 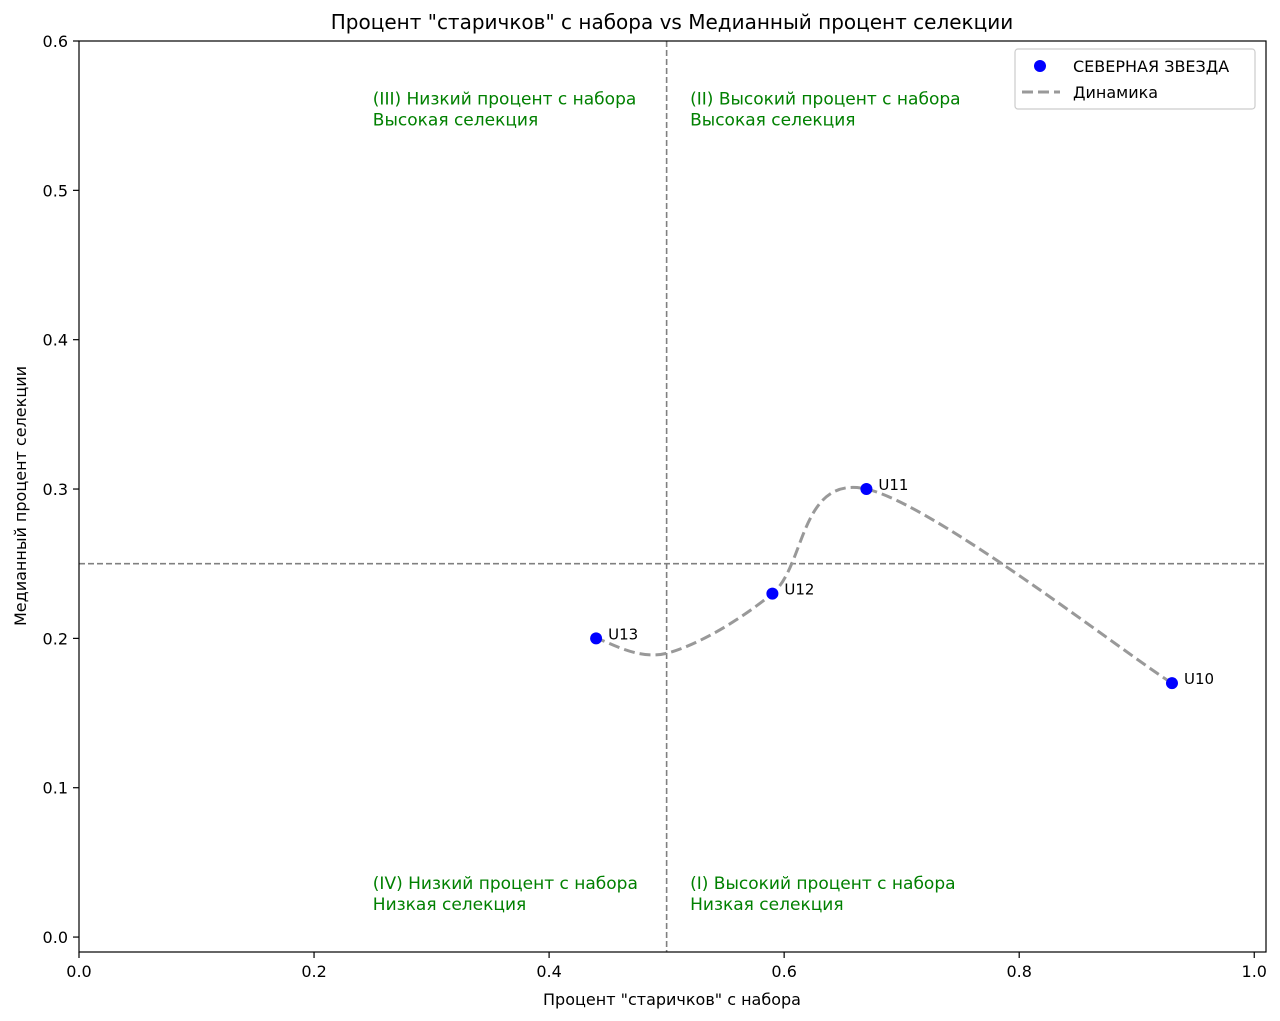 What do you see at coordinates (1254, 971) in the screenshot?
I see `x-tick-label: 1.0` at bounding box center [1254, 971].